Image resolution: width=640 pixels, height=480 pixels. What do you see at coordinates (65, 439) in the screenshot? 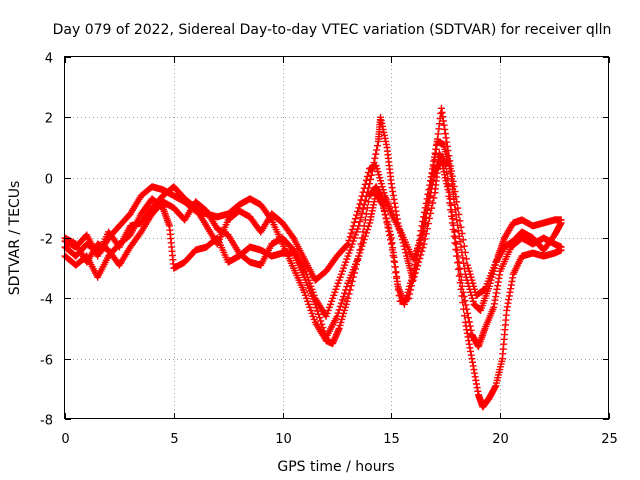
I see `x-tick-label: 0` at bounding box center [65, 439].